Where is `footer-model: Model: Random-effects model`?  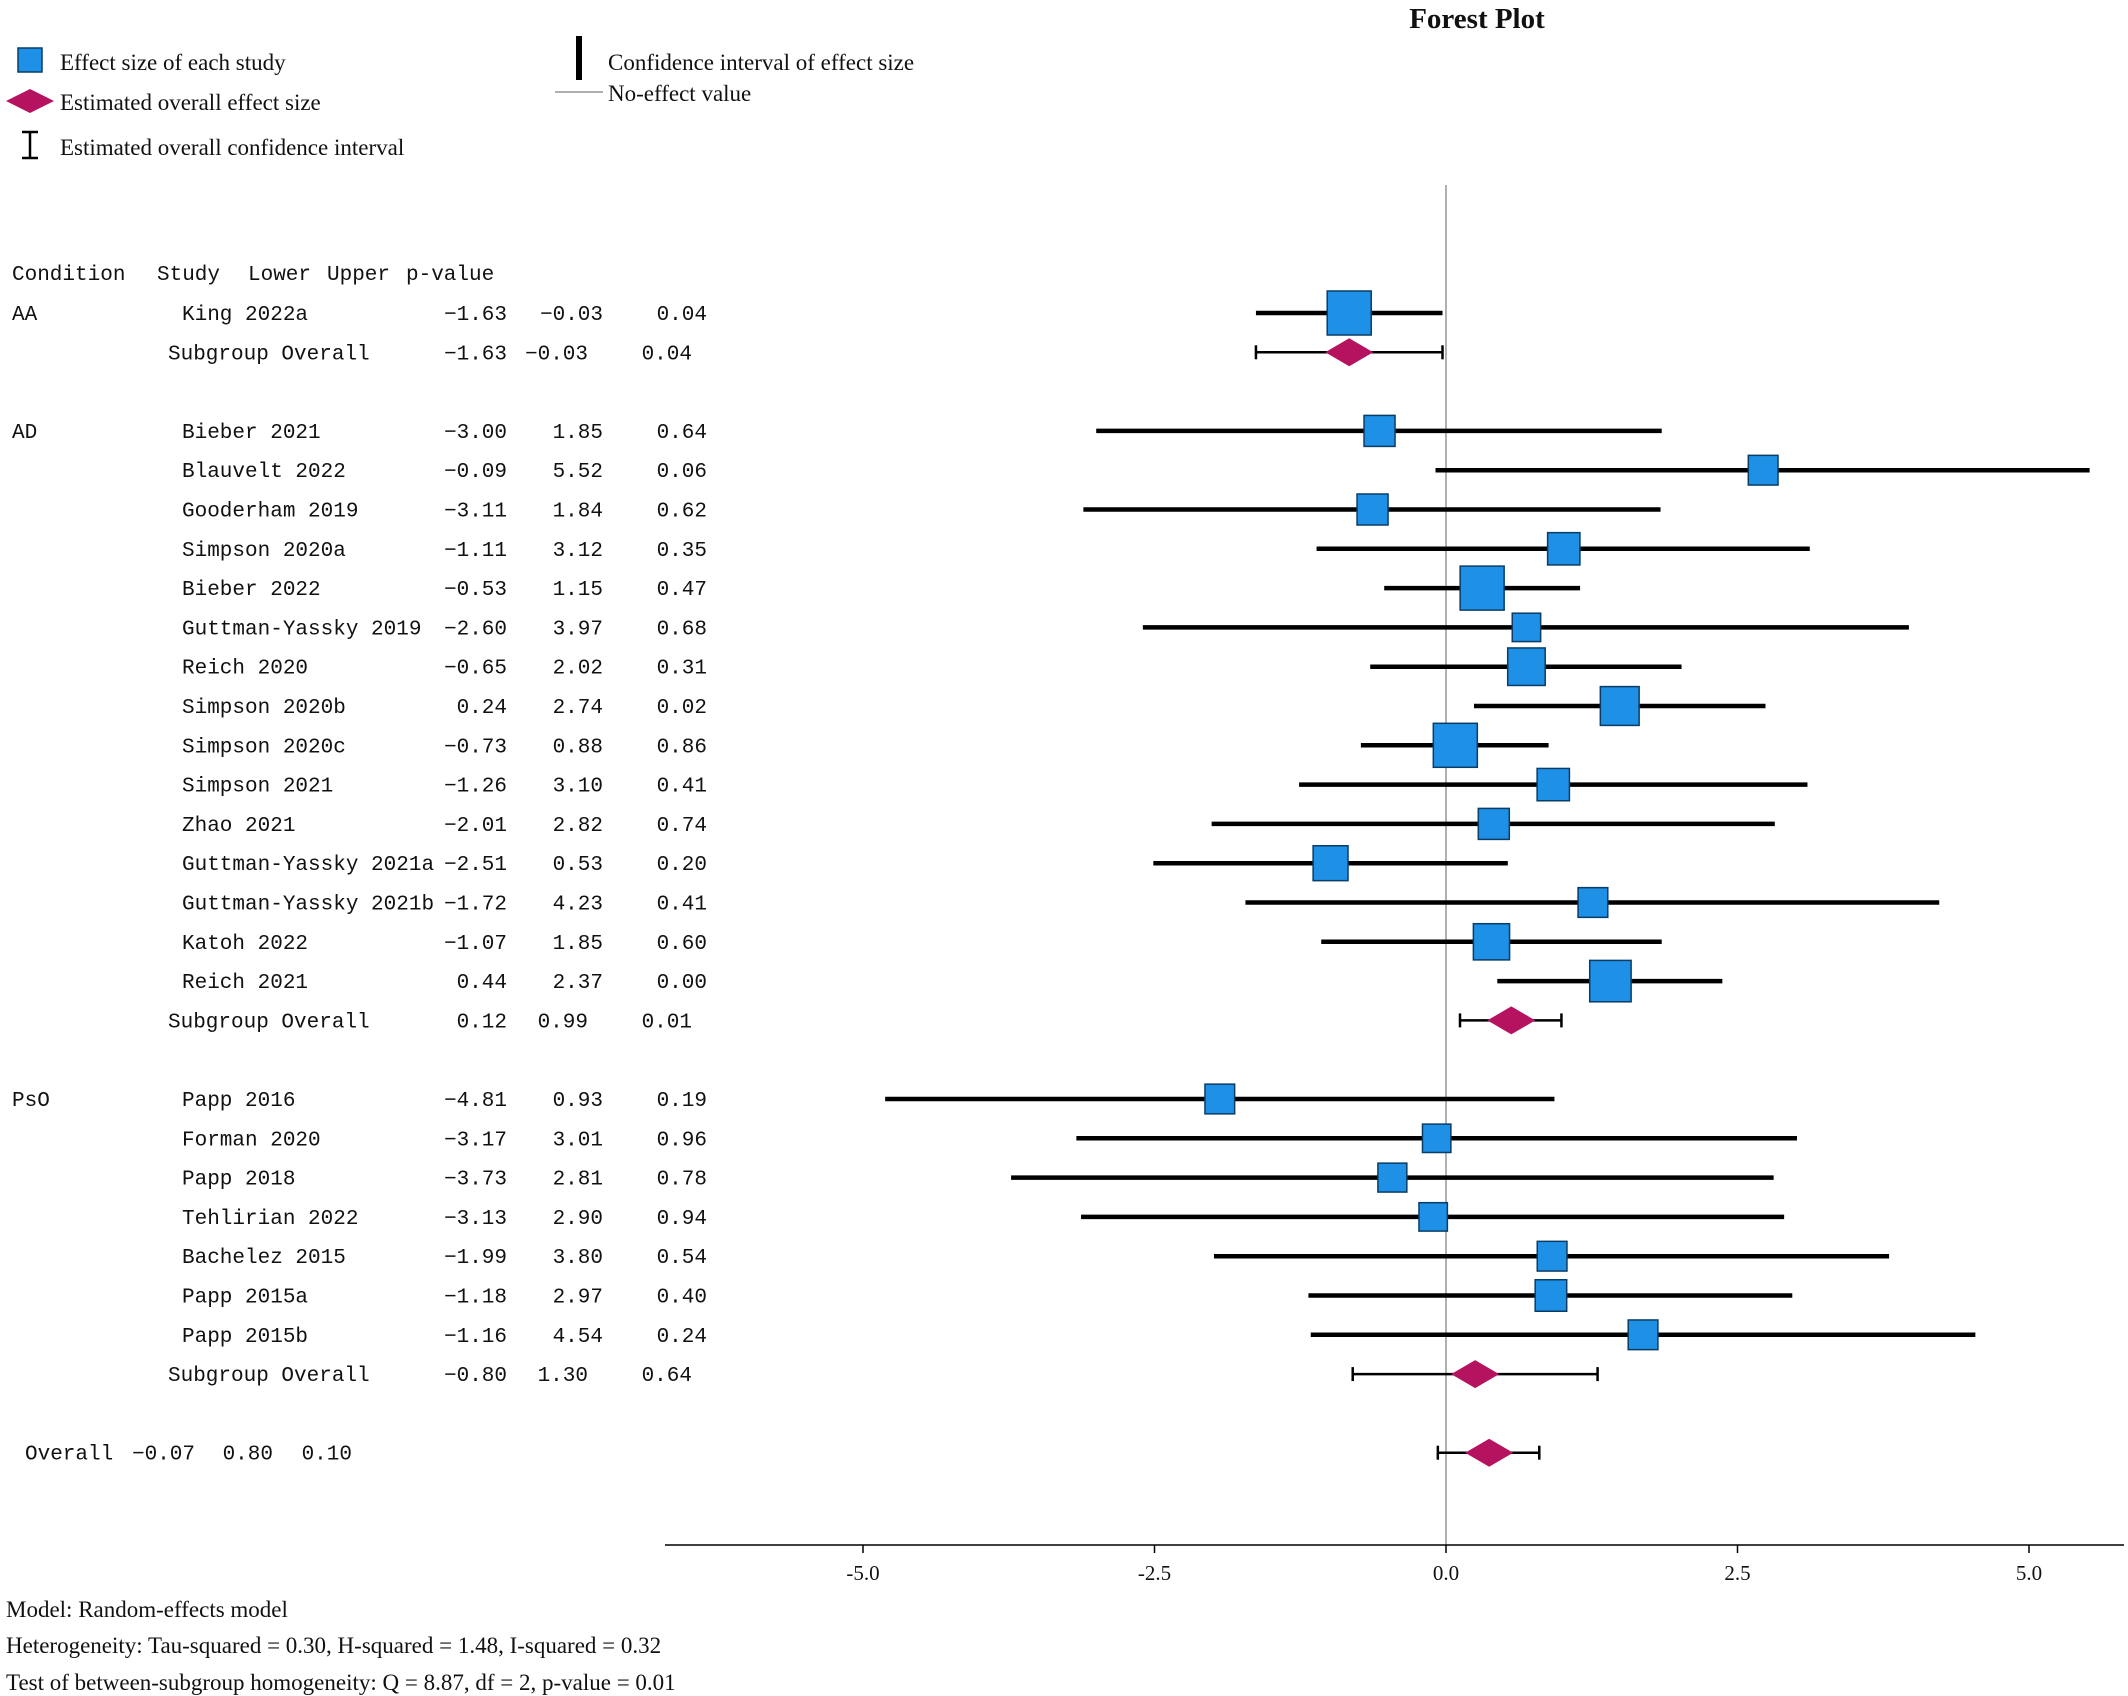
footer-model: Model: Random-effects model is located at coordinates (147, 1609).